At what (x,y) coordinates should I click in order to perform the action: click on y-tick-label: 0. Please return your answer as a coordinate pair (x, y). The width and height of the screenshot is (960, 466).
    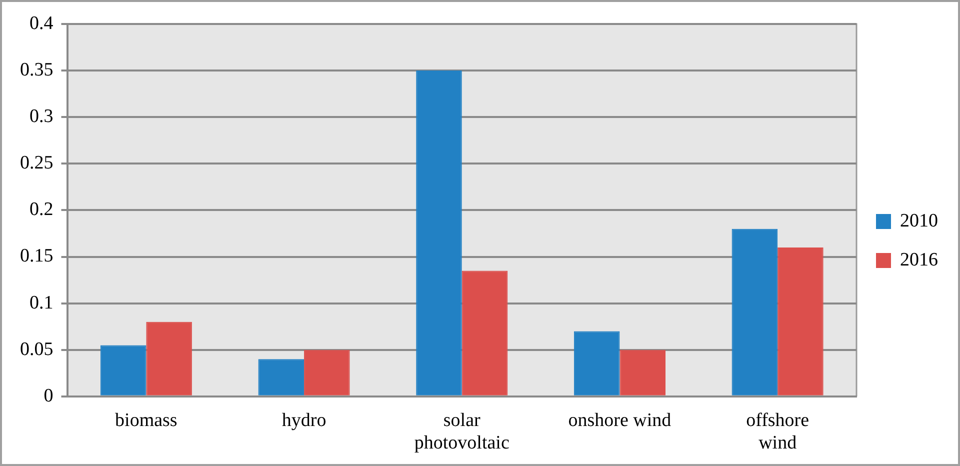
    Looking at the image, I should click on (49, 395).